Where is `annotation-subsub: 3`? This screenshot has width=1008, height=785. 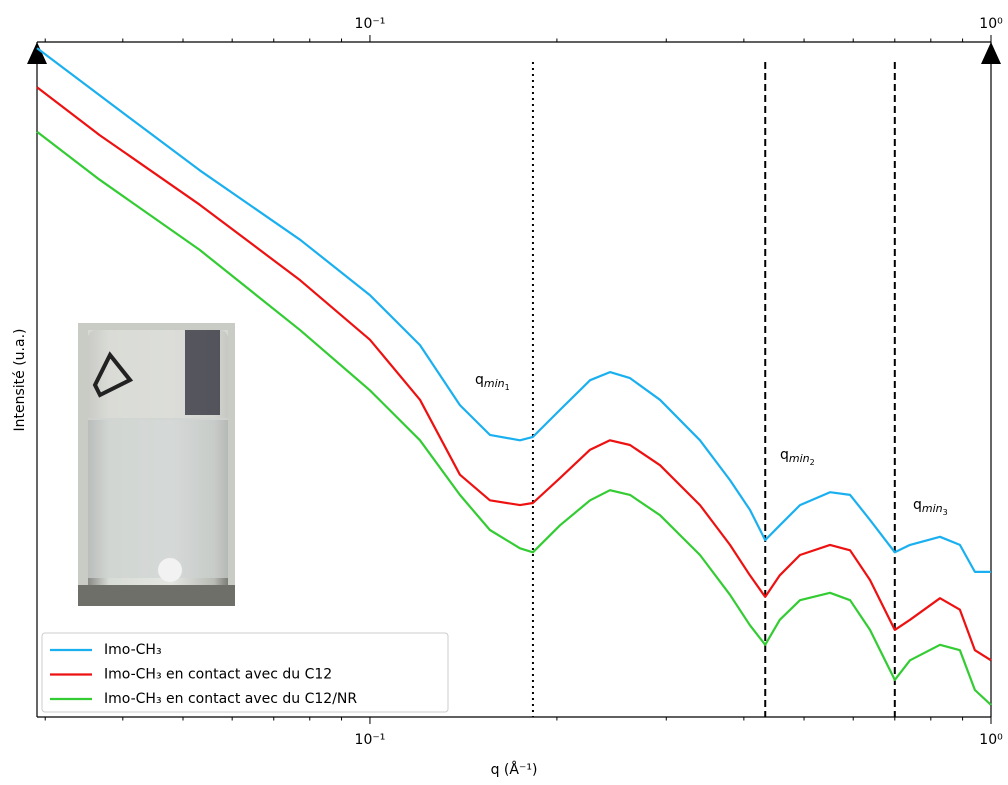
annotation-subsub: 3 is located at coordinates (945, 512).